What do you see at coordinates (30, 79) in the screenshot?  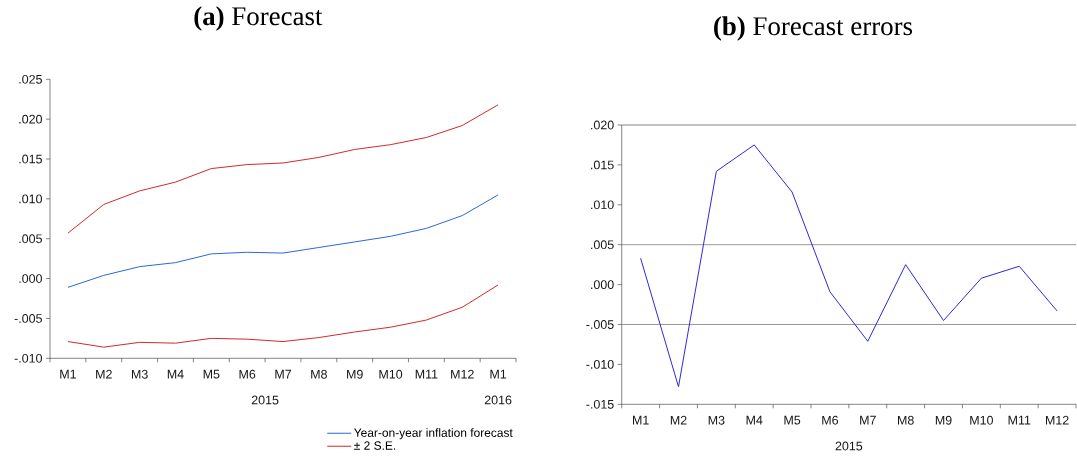 I see `y-tick-label: .025` at bounding box center [30, 79].